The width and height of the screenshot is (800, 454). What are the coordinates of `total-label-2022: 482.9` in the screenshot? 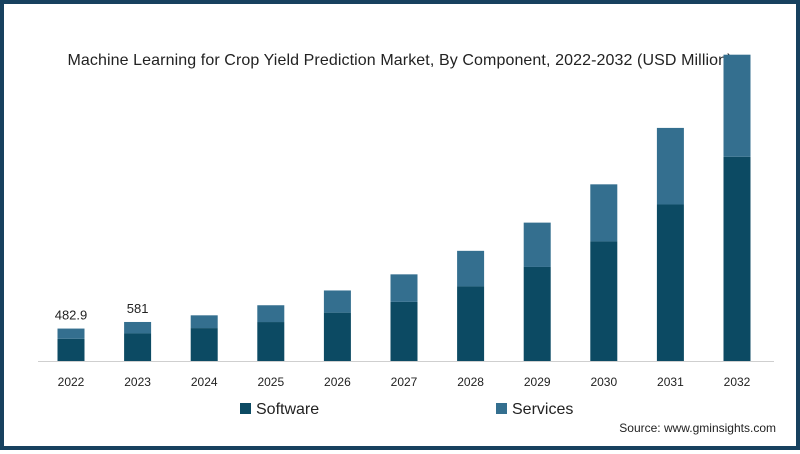 It's located at (71, 315).